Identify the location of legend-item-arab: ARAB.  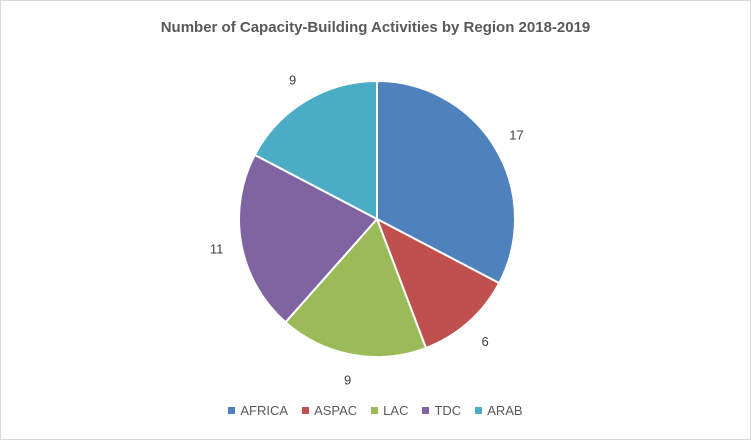
(498, 410).